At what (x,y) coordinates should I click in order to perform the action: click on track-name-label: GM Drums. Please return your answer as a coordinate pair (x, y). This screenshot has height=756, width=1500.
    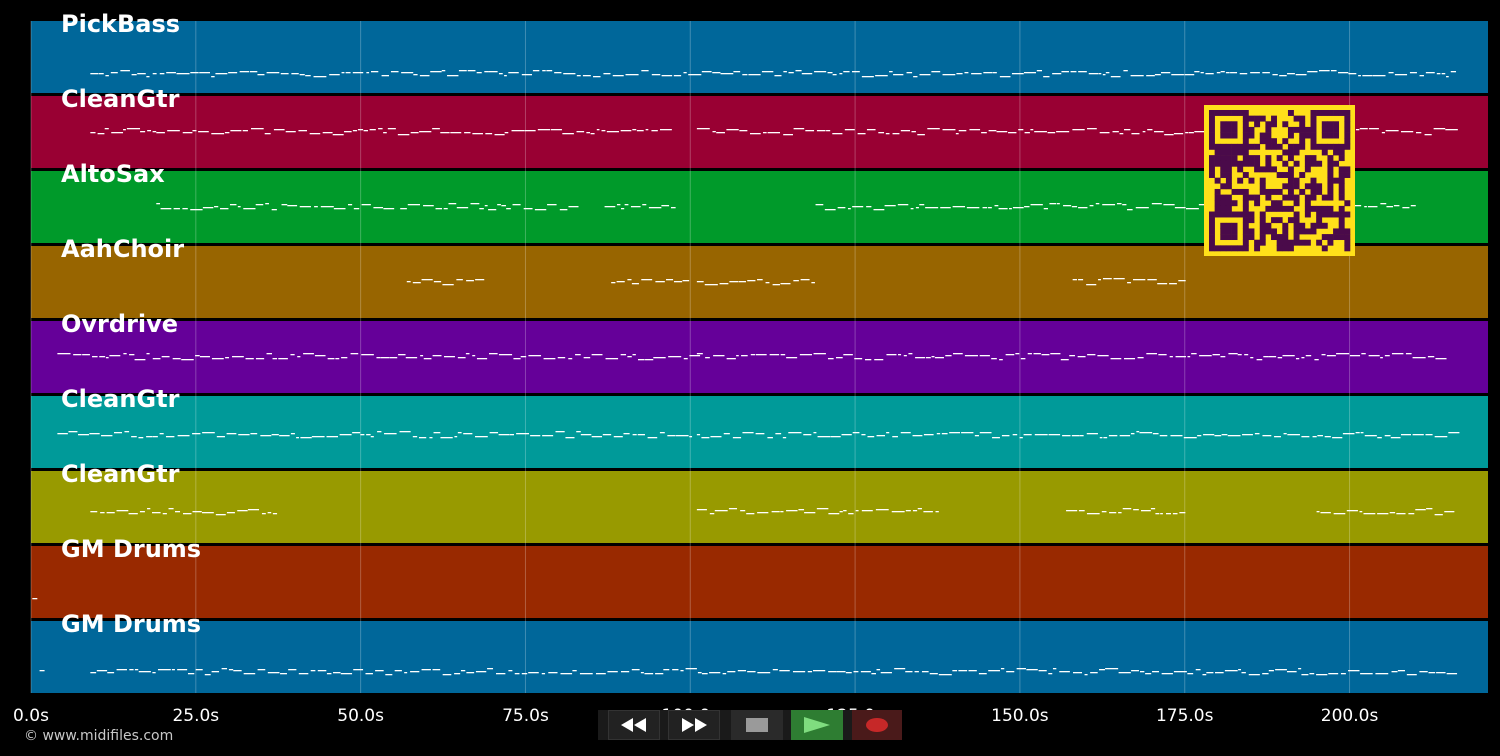
    Looking at the image, I should click on (131, 549).